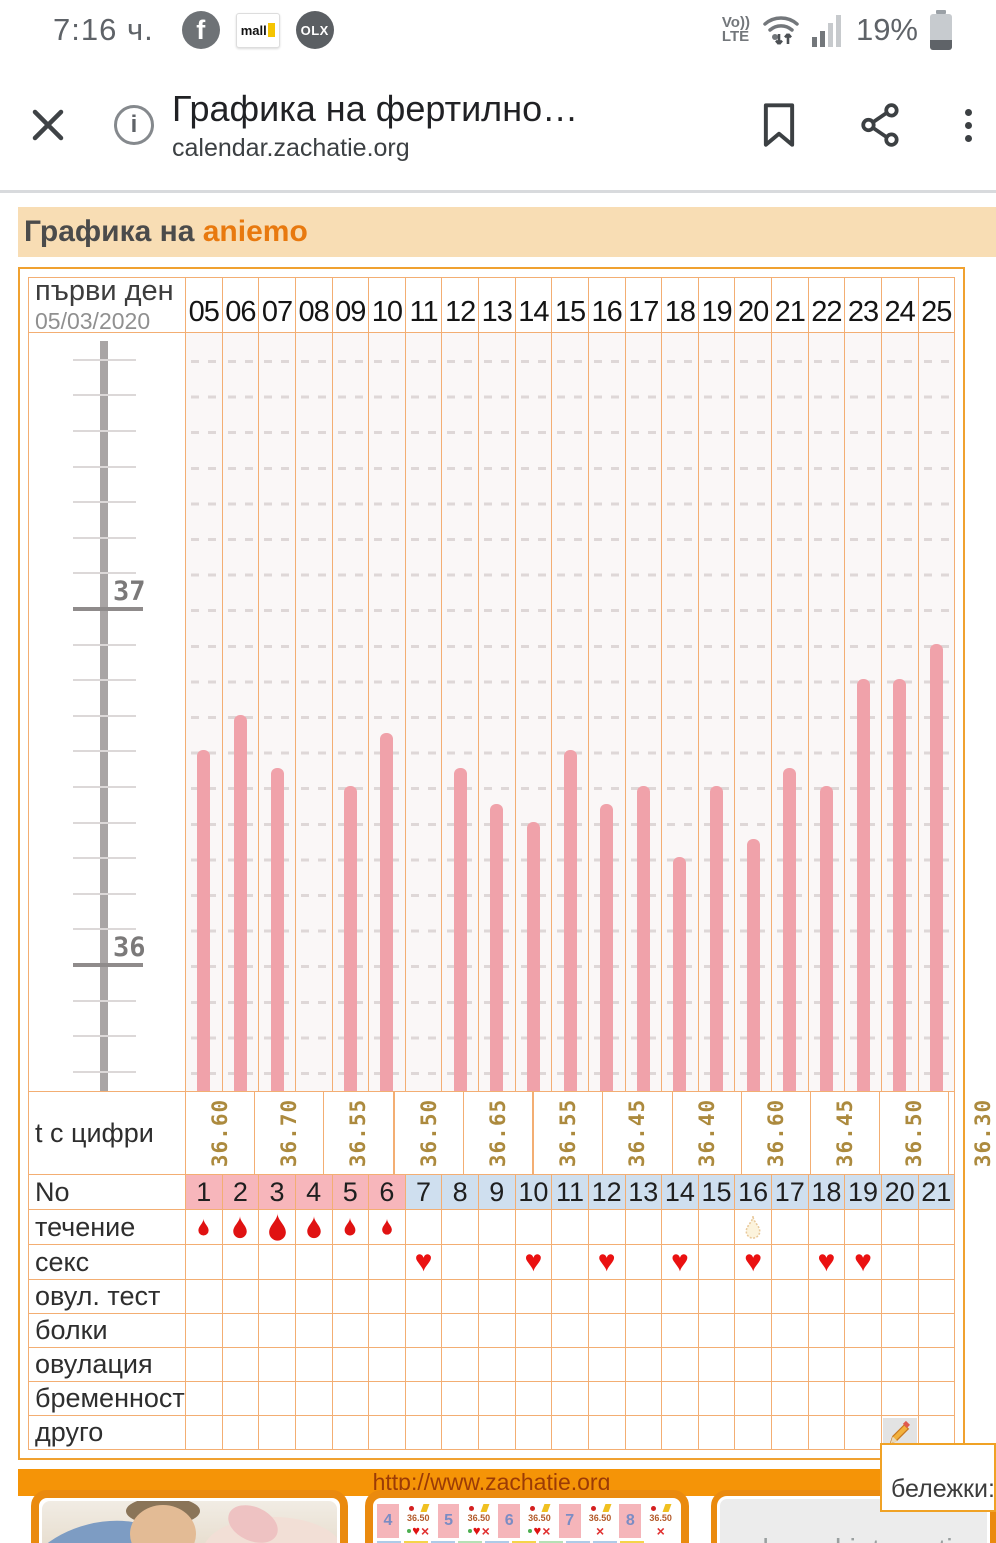  Describe the element at coordinates (968, 125) in the screenshot. I see `overflow-menu-button` at that location.